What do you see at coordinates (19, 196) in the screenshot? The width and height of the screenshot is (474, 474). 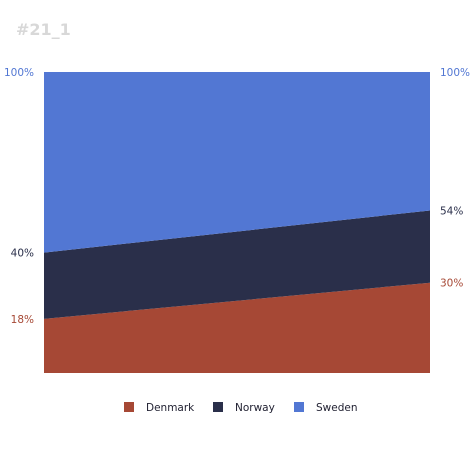 I see `left-end-labels: 18% 40% 100%` at bounding box center [19, 196].